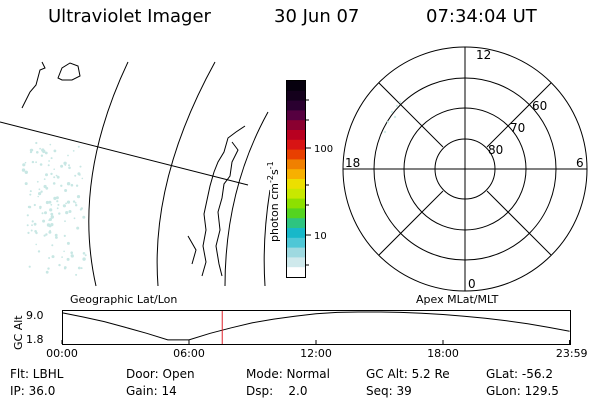  Describe the element at coordinates (316, 353) in the screenshot. I see `x-tick-label: 12:00` at that location.